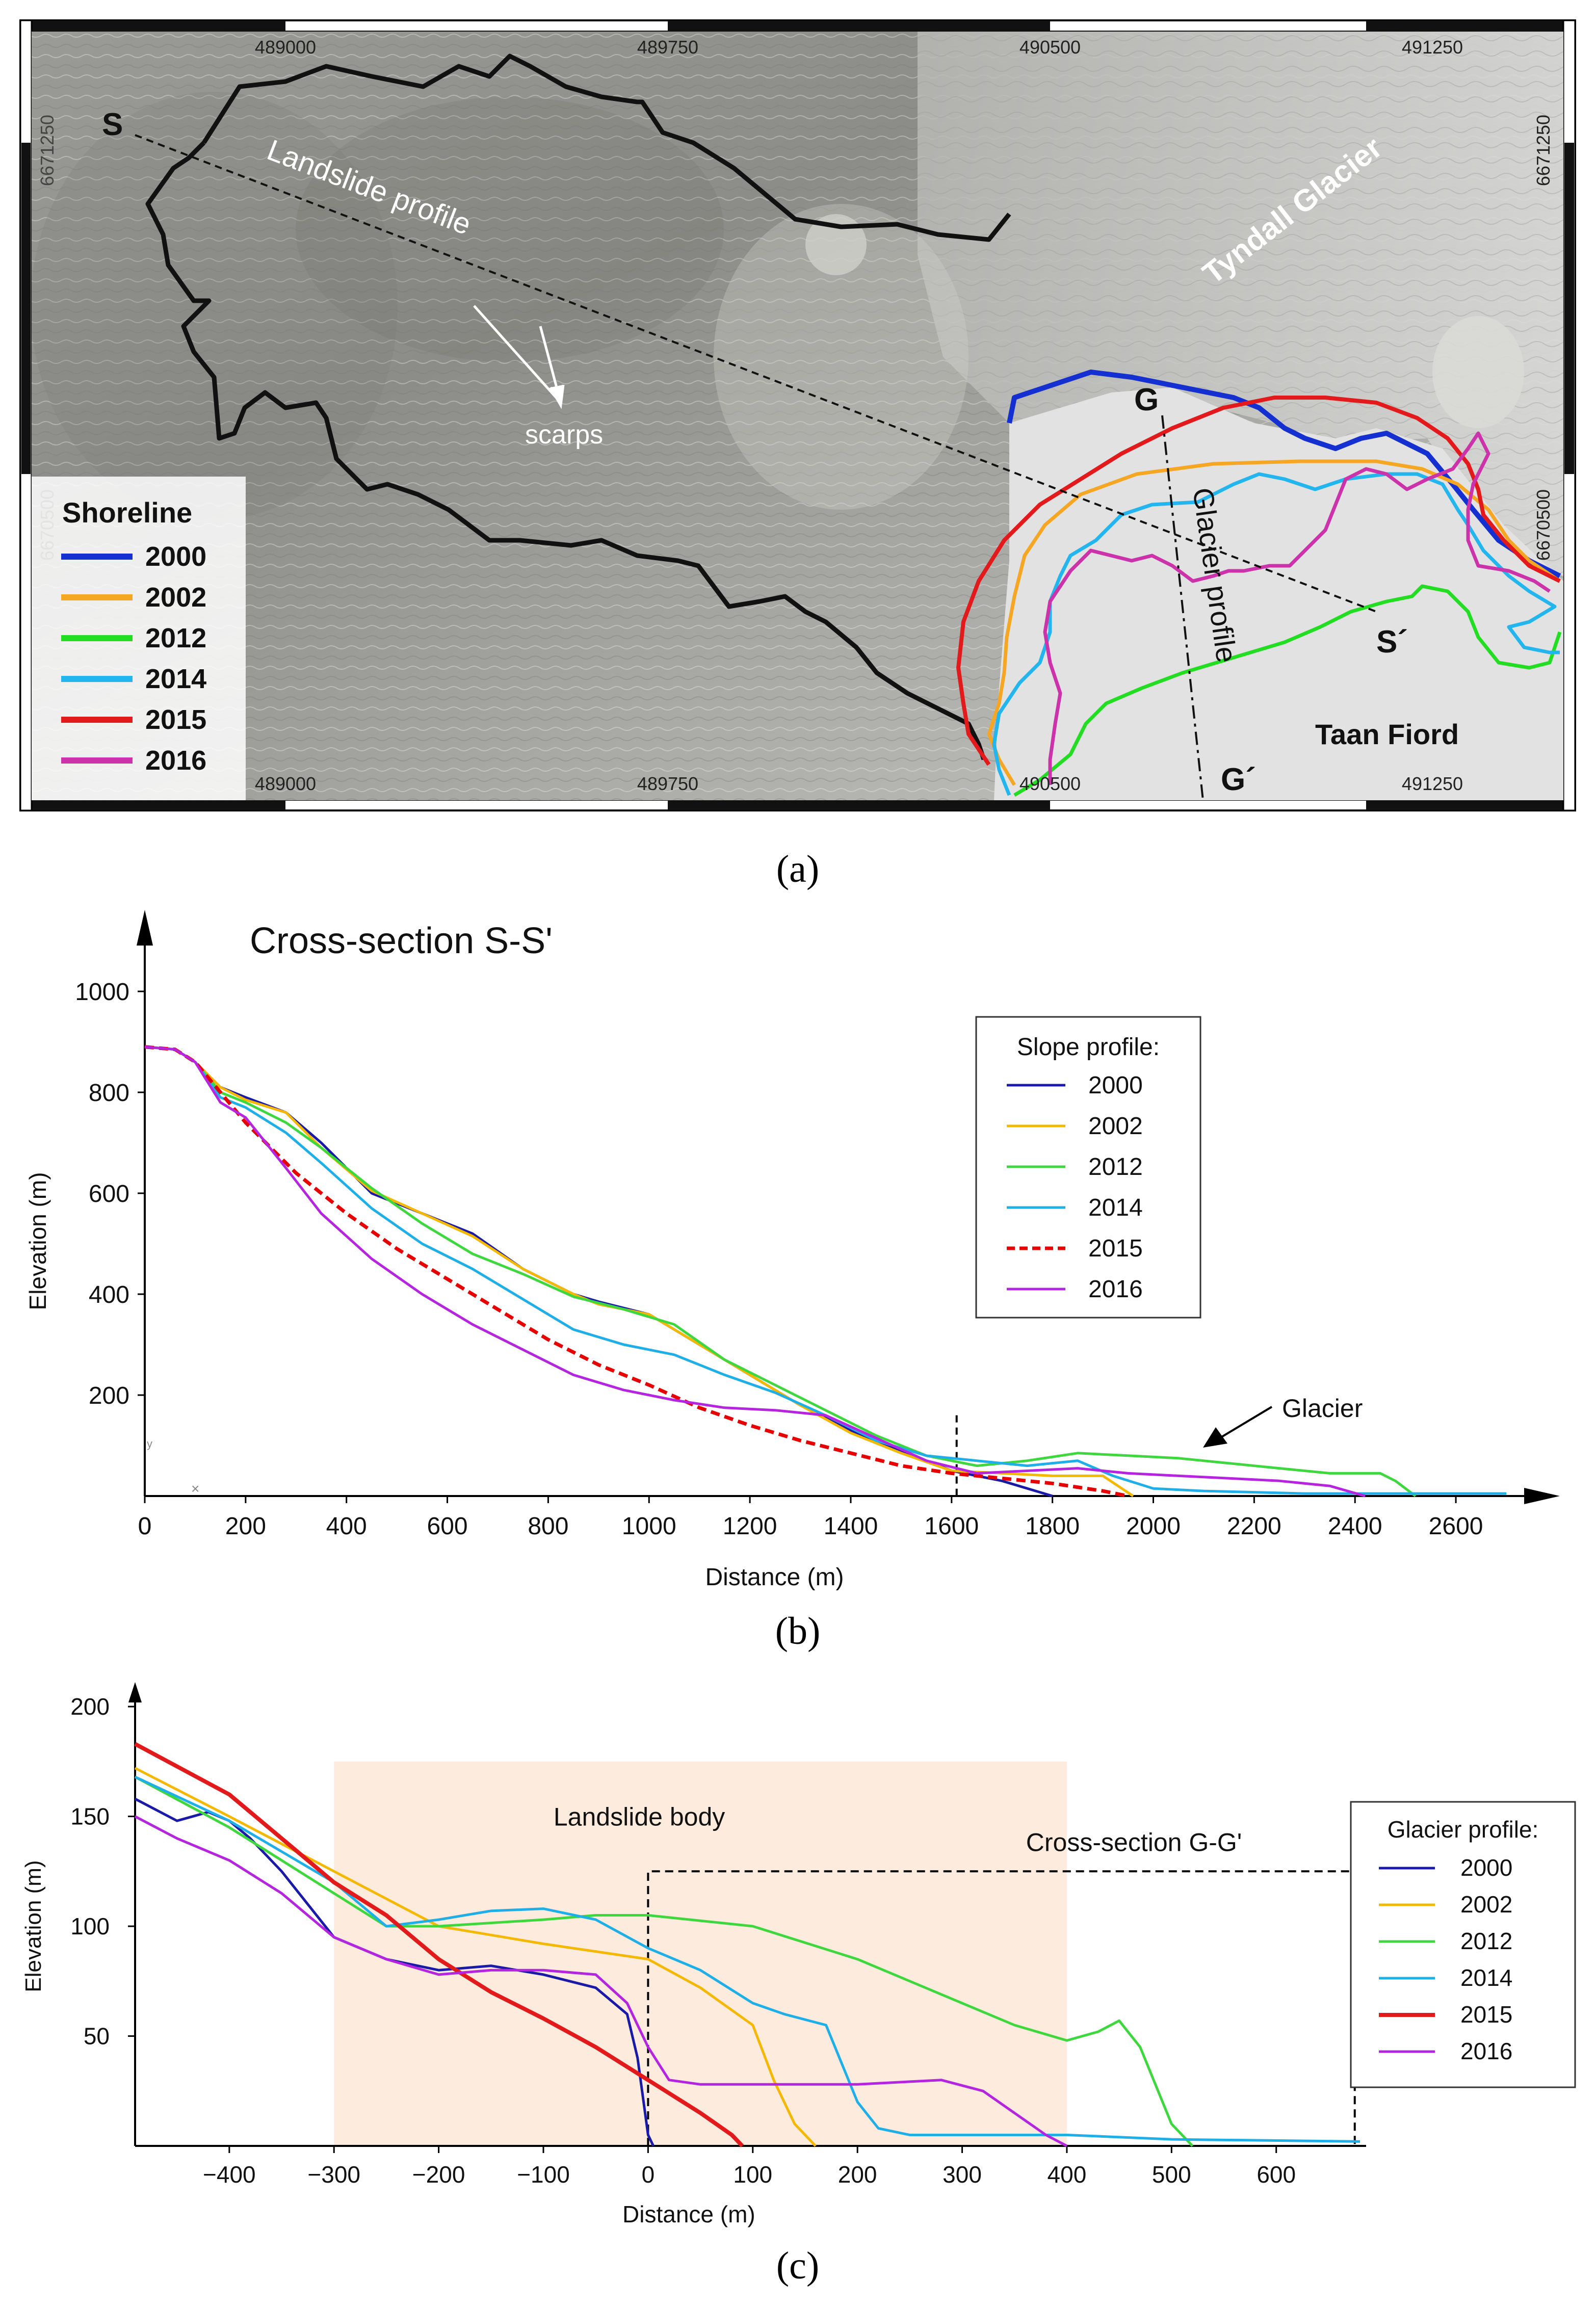  Describe the element at coordinates (112, 124) in the screenshot. I see `label-s: S` at that location.